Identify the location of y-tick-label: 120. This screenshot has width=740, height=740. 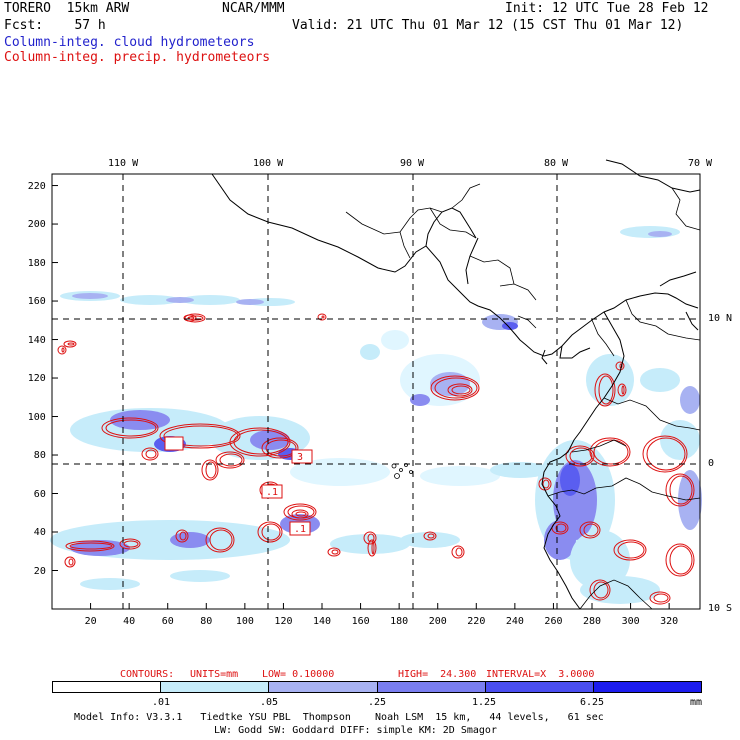
(36, 379).